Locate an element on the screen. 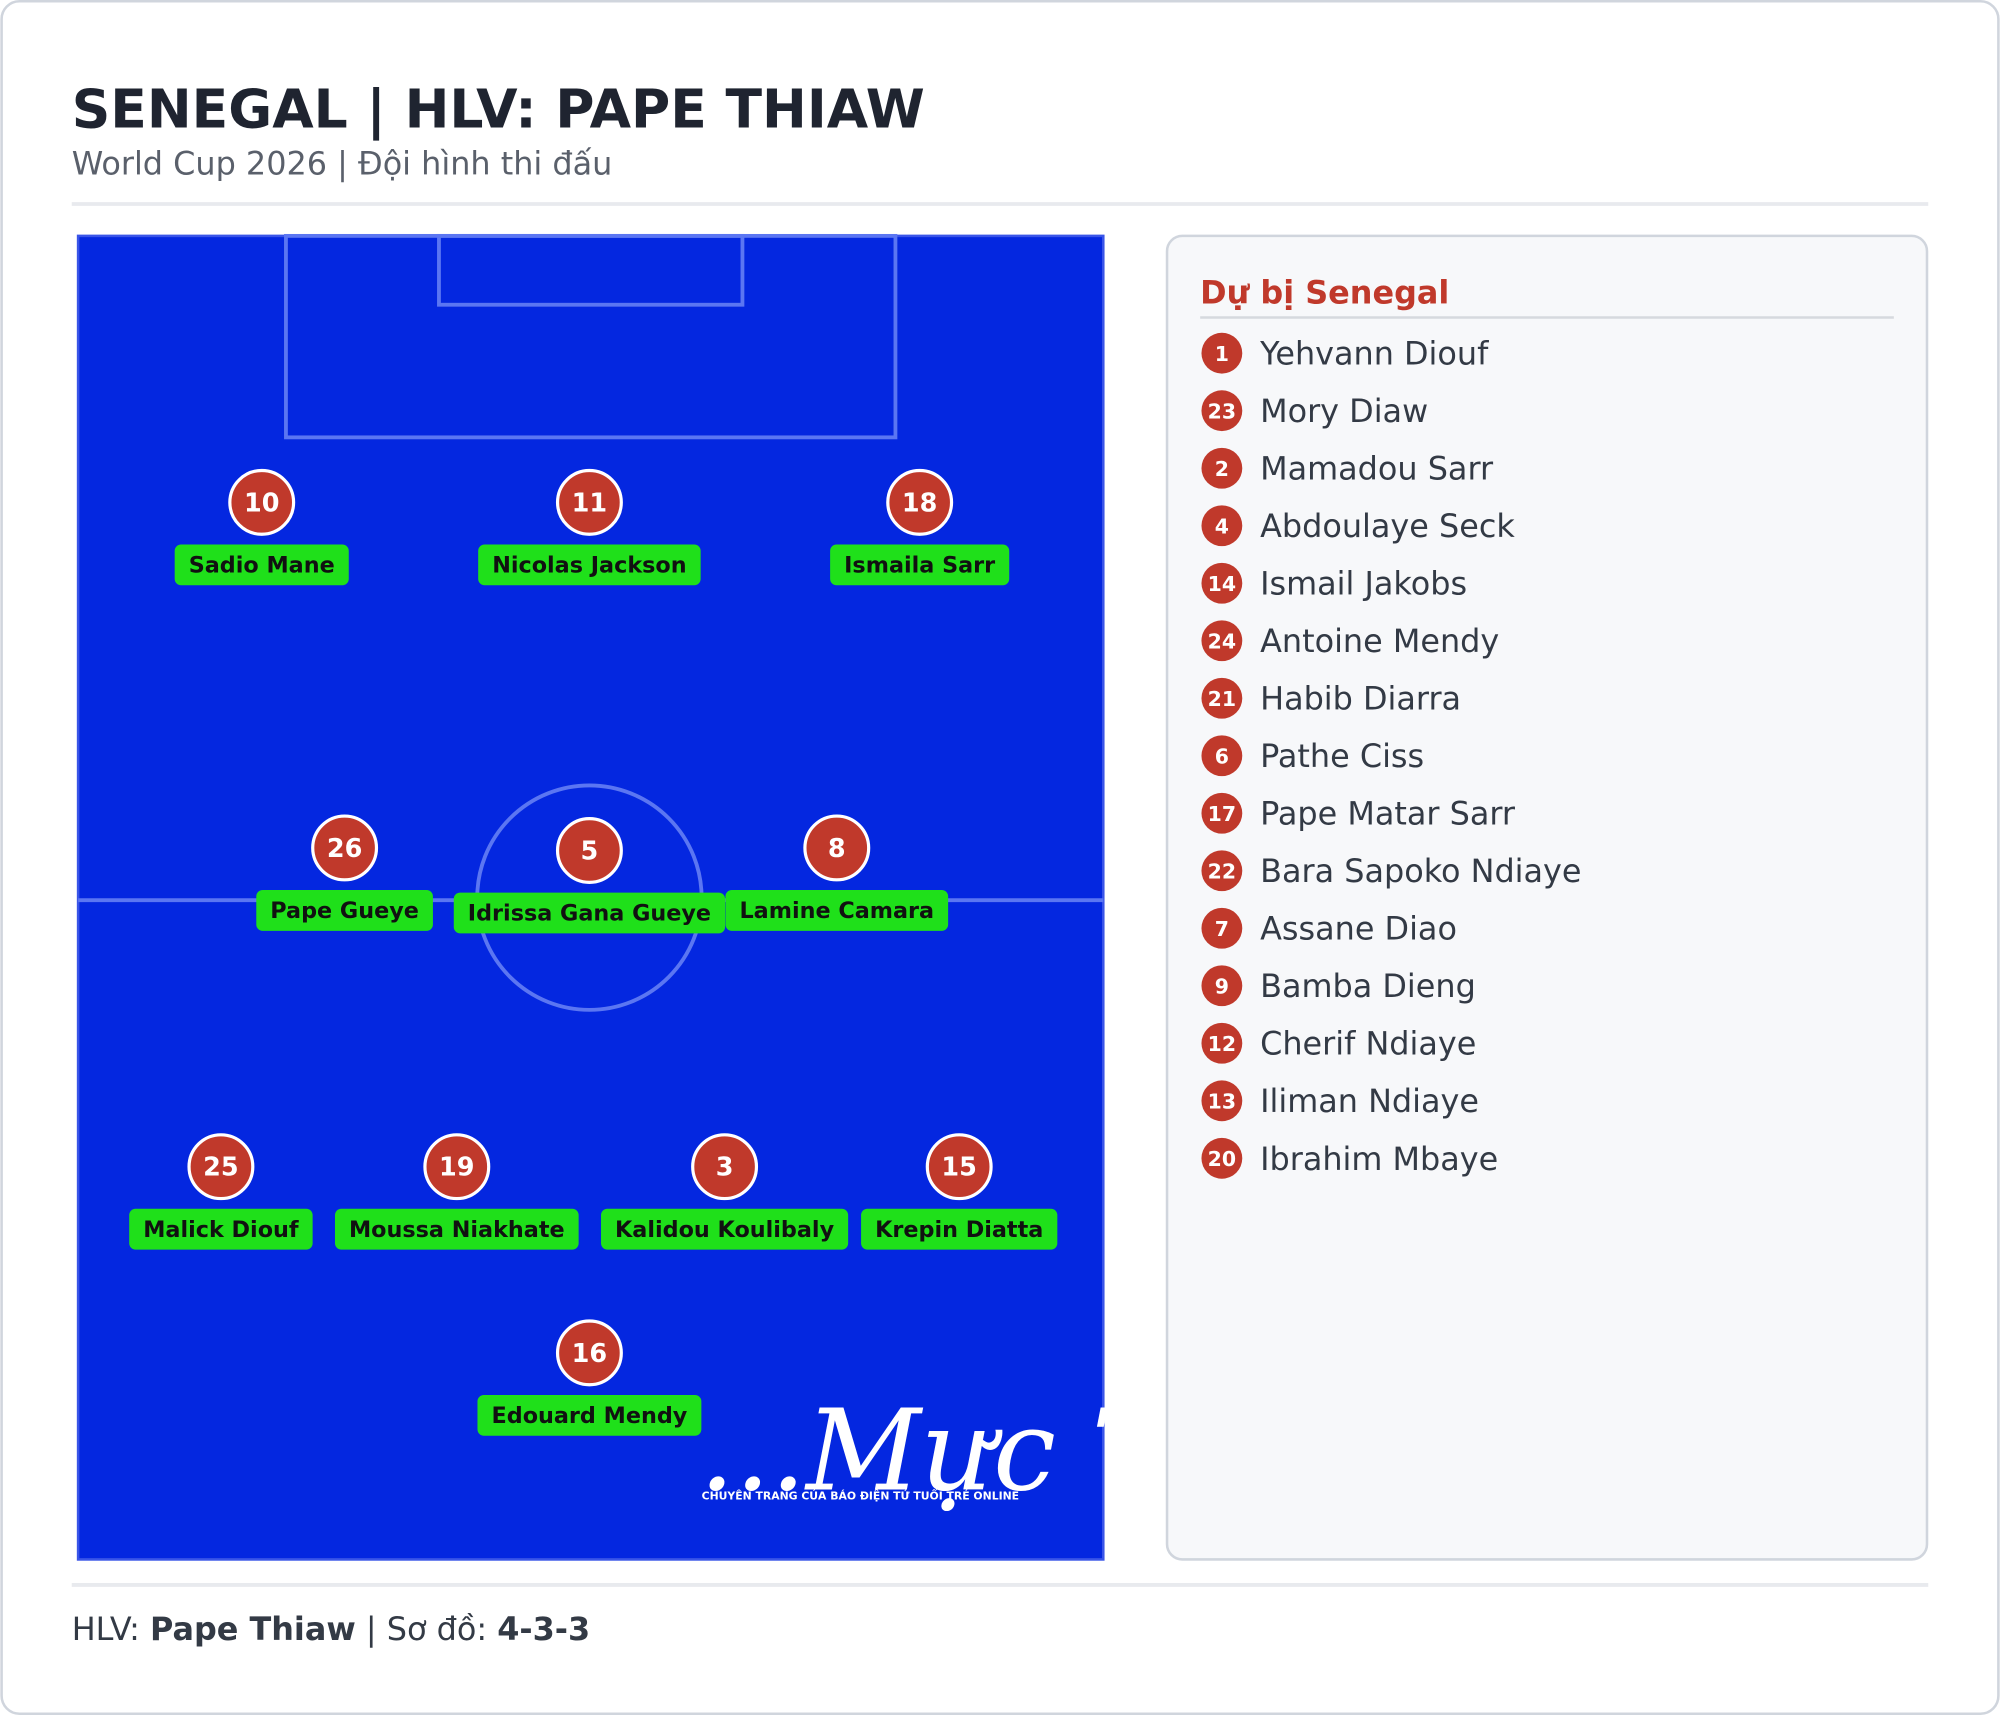 Image resolution: width=2000 pixels, height=1715 pixels. formation: 4-3-3 is located at coordinates (543, 1629).